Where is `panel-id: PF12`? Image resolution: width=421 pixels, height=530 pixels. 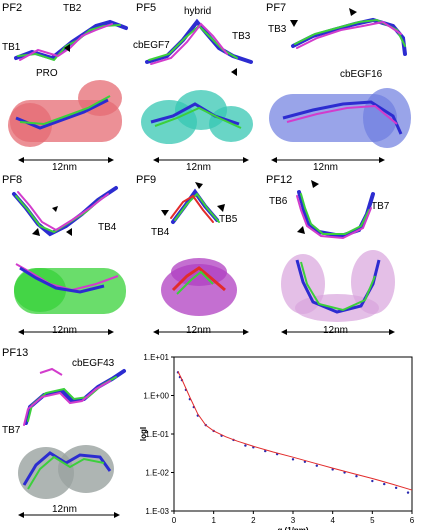
panel-id: PF12 is located at coordinates (279, 180).